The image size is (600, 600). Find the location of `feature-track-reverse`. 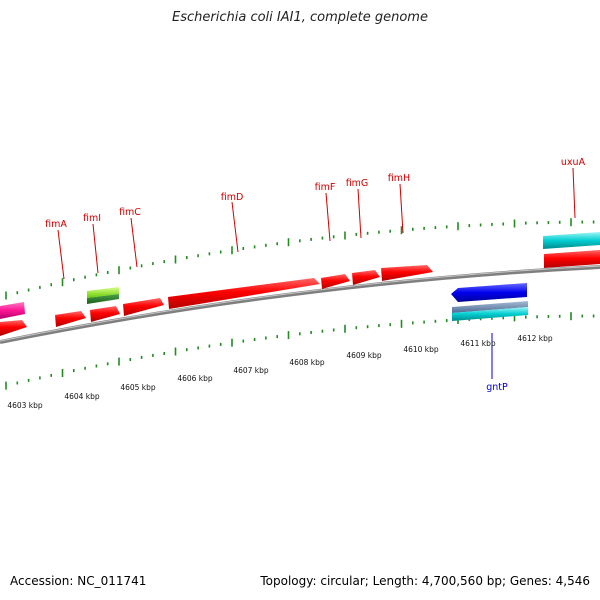

feature-track-reverse is located at coordinates (489, 302).